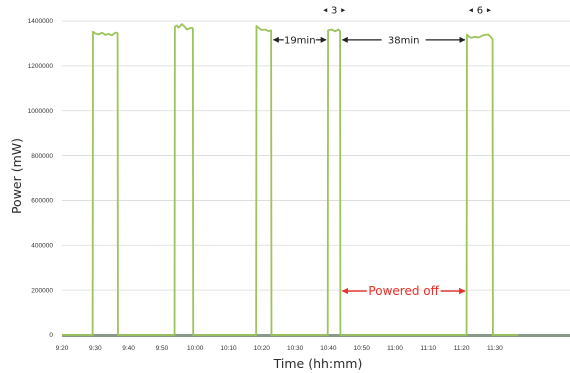 The image size is (570, 373). Describe the element at coordinates (62, 348) in the screenshot. I see `x-tick-label: 9:20` at that location.